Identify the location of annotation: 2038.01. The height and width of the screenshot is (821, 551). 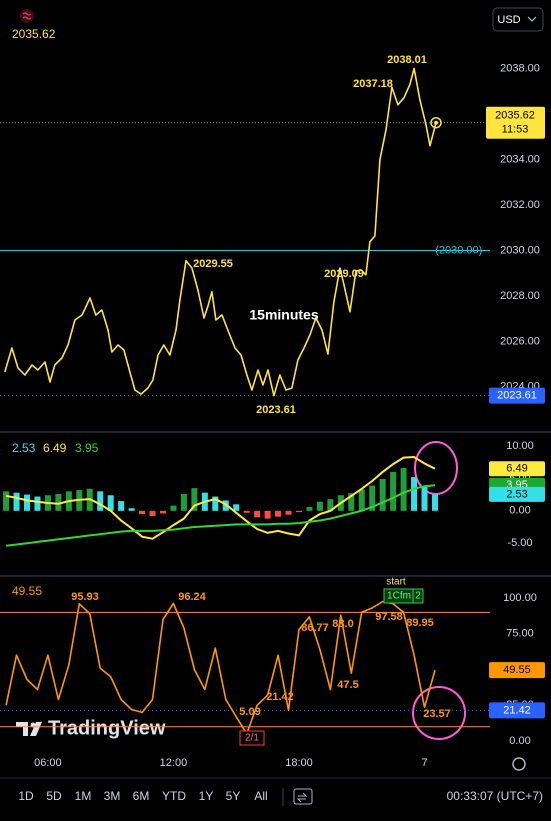
(407, 60).